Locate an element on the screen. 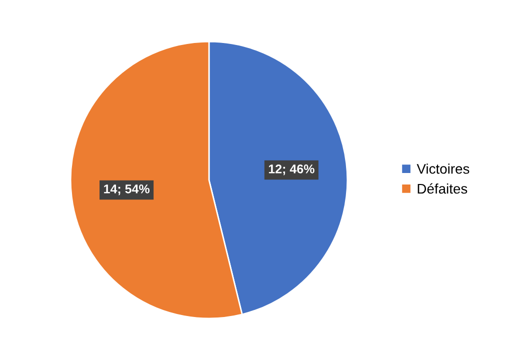 The image size is (514, 358). data-label: 14; 54% is located at coordinates (127, 190).